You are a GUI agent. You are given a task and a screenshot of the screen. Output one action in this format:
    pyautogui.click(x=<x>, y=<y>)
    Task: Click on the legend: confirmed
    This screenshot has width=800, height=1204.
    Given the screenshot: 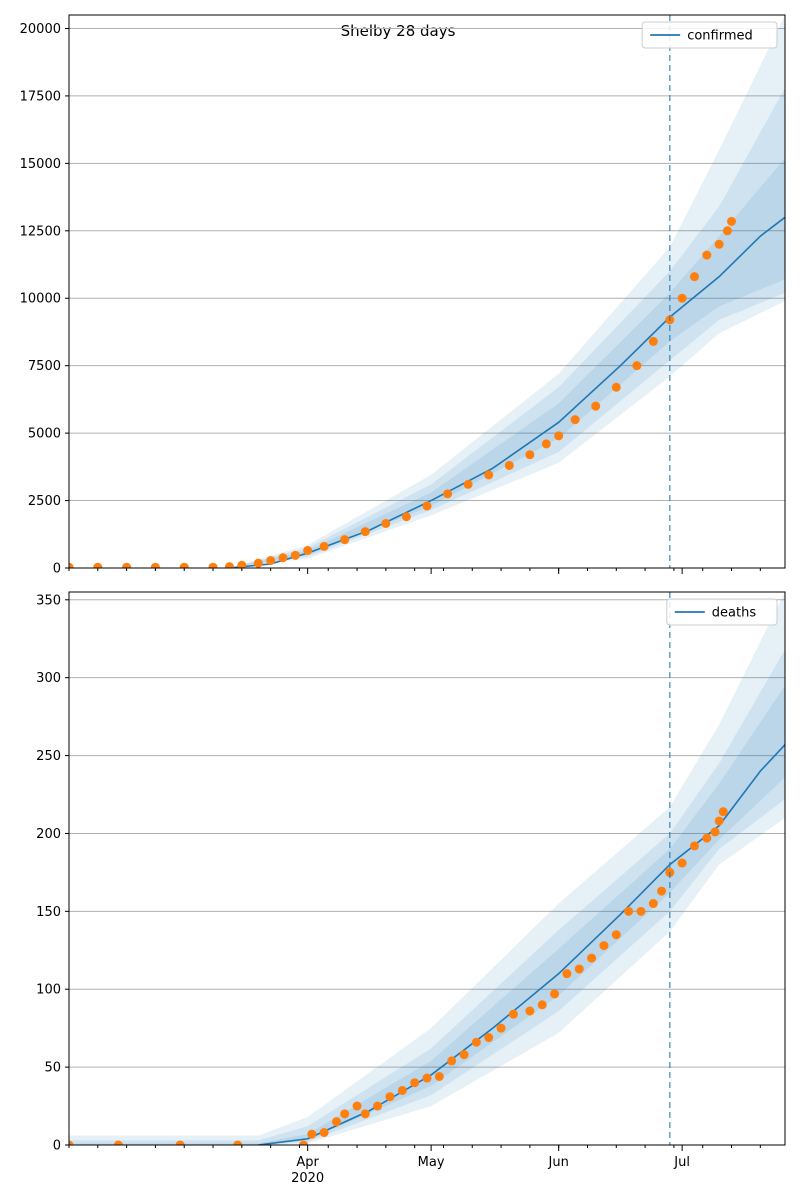 What is the action you would take?
    pyautogui.click(x=709, y=35)
    